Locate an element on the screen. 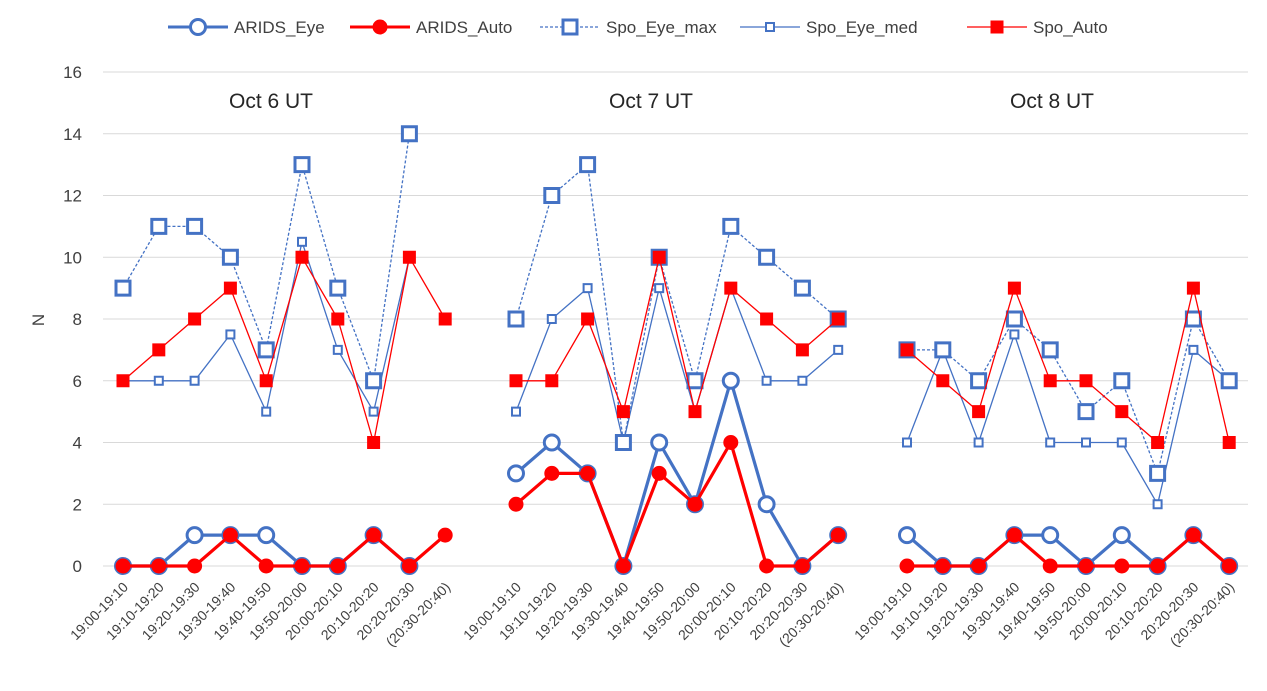  legend-label: ARIDS_Eye is located at coordinates (279, 27).